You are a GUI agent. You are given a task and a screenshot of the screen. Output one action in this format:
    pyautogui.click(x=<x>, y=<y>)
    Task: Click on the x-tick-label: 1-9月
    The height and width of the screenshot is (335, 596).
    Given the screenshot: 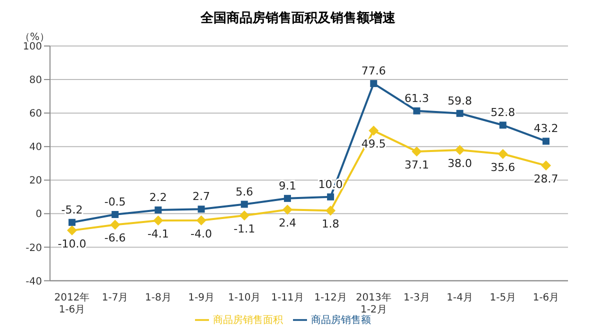 What is the action you would take?
    pyautogui.click(x=201, y=298)
    